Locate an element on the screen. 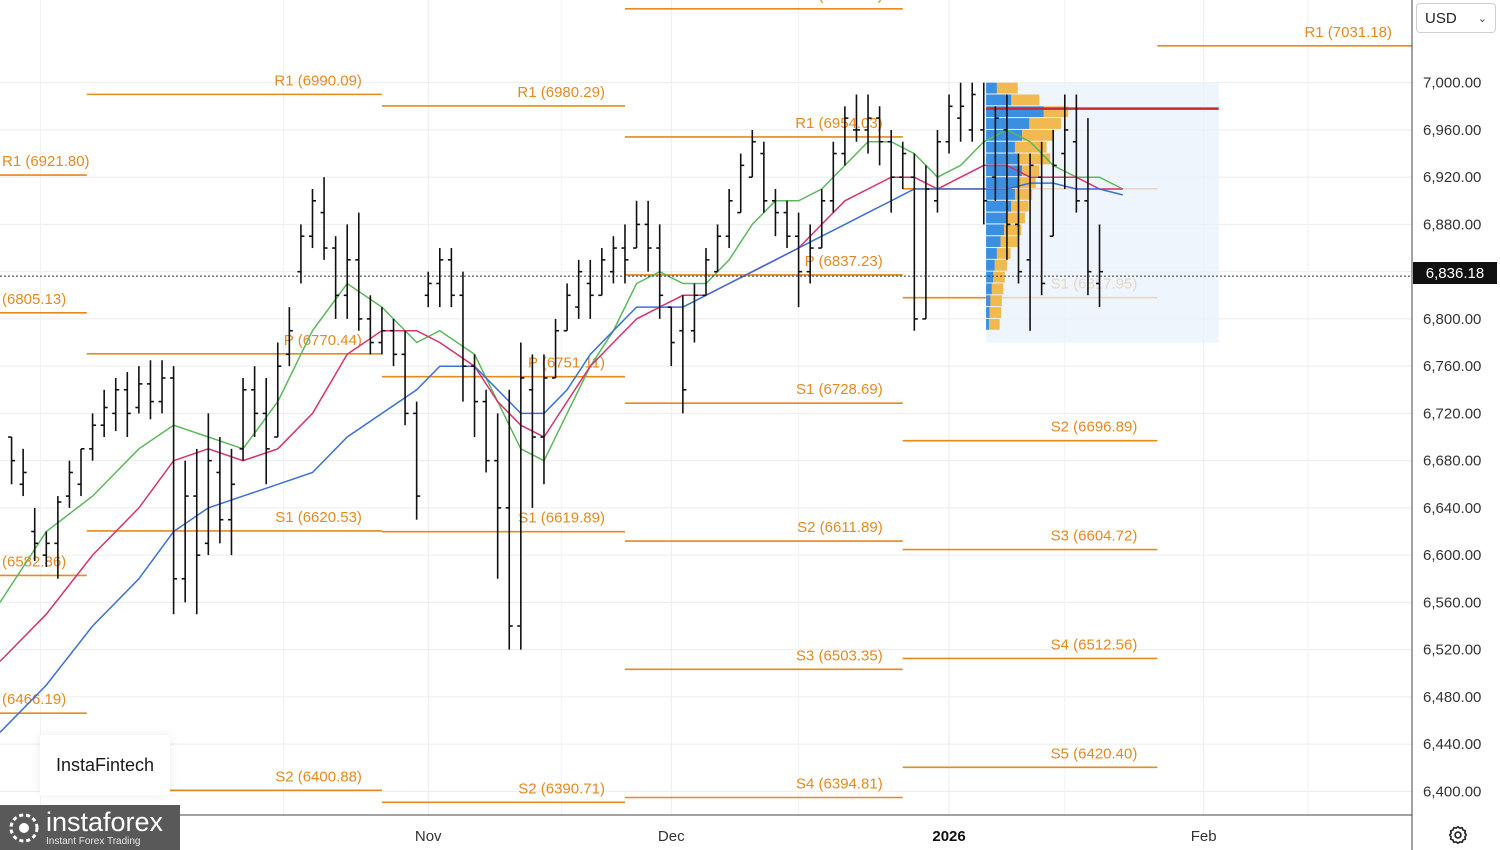  pivot-level-label: S1 (6619.89) is located at coordinates (561, 518).